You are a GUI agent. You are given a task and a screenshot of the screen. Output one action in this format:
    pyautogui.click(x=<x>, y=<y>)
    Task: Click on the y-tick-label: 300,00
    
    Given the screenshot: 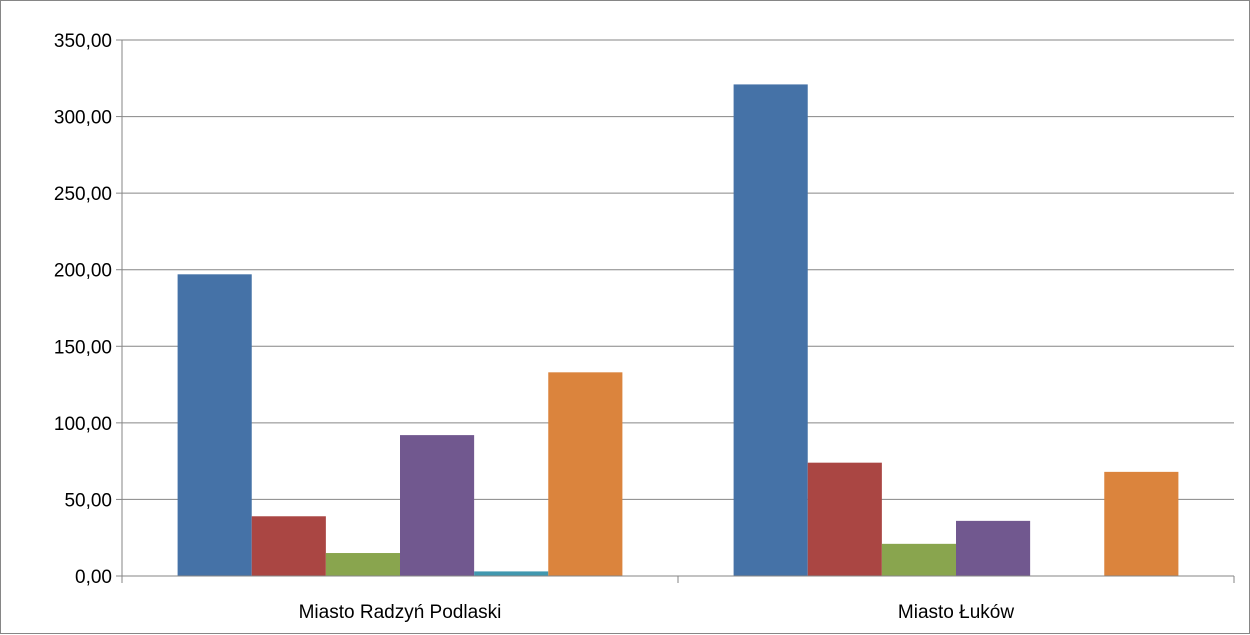 What is the action you would take?
    pyautogui.click(x=83, y=118)
    